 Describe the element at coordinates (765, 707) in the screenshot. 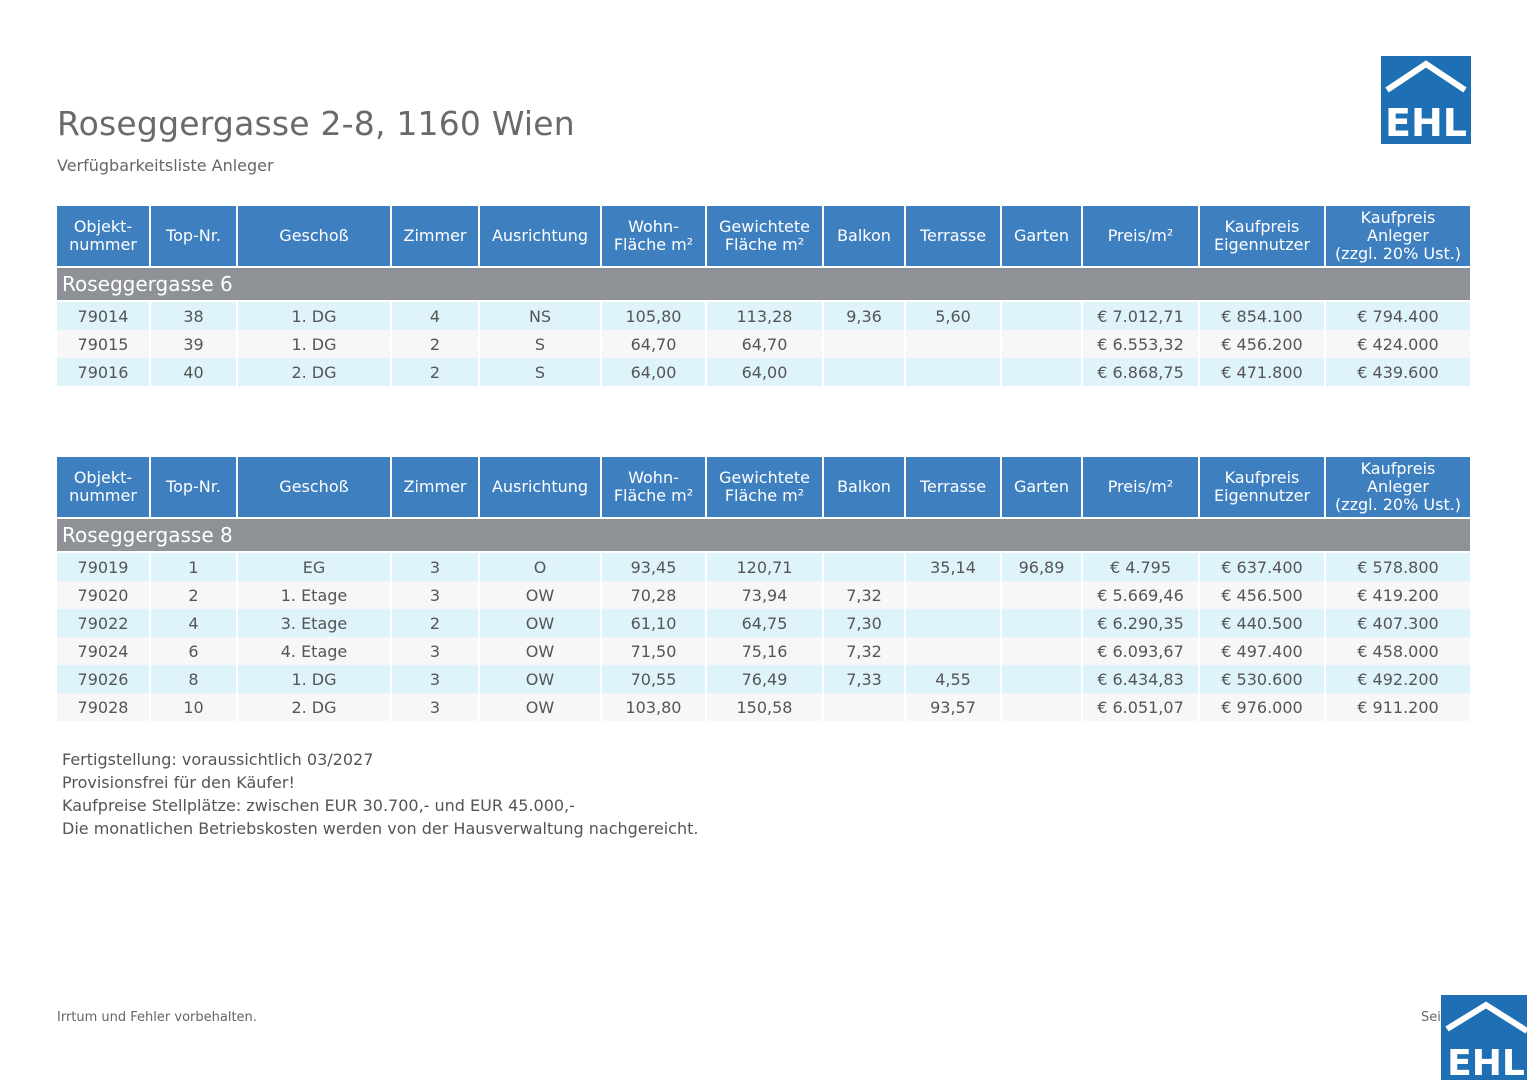

I see `cell-gewichtete-flaeche: 150,58` at that location.